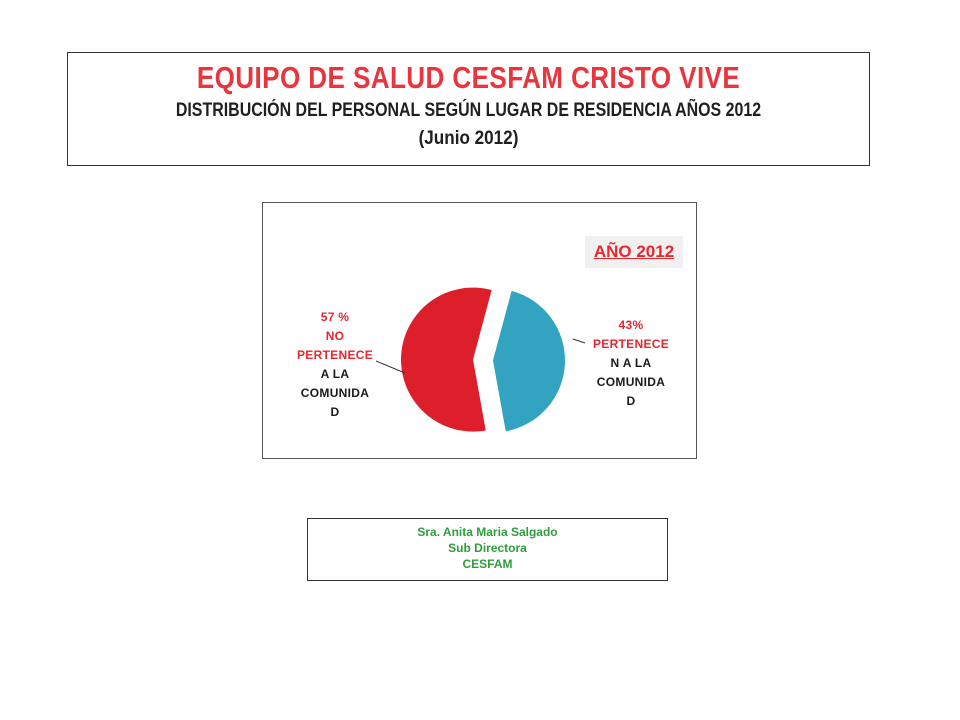 This screenshot has width=960, height=720. Describe the element at coordinates (446, 359) in the screenshot. I see `pie-slice-no-pertenece` at that location.